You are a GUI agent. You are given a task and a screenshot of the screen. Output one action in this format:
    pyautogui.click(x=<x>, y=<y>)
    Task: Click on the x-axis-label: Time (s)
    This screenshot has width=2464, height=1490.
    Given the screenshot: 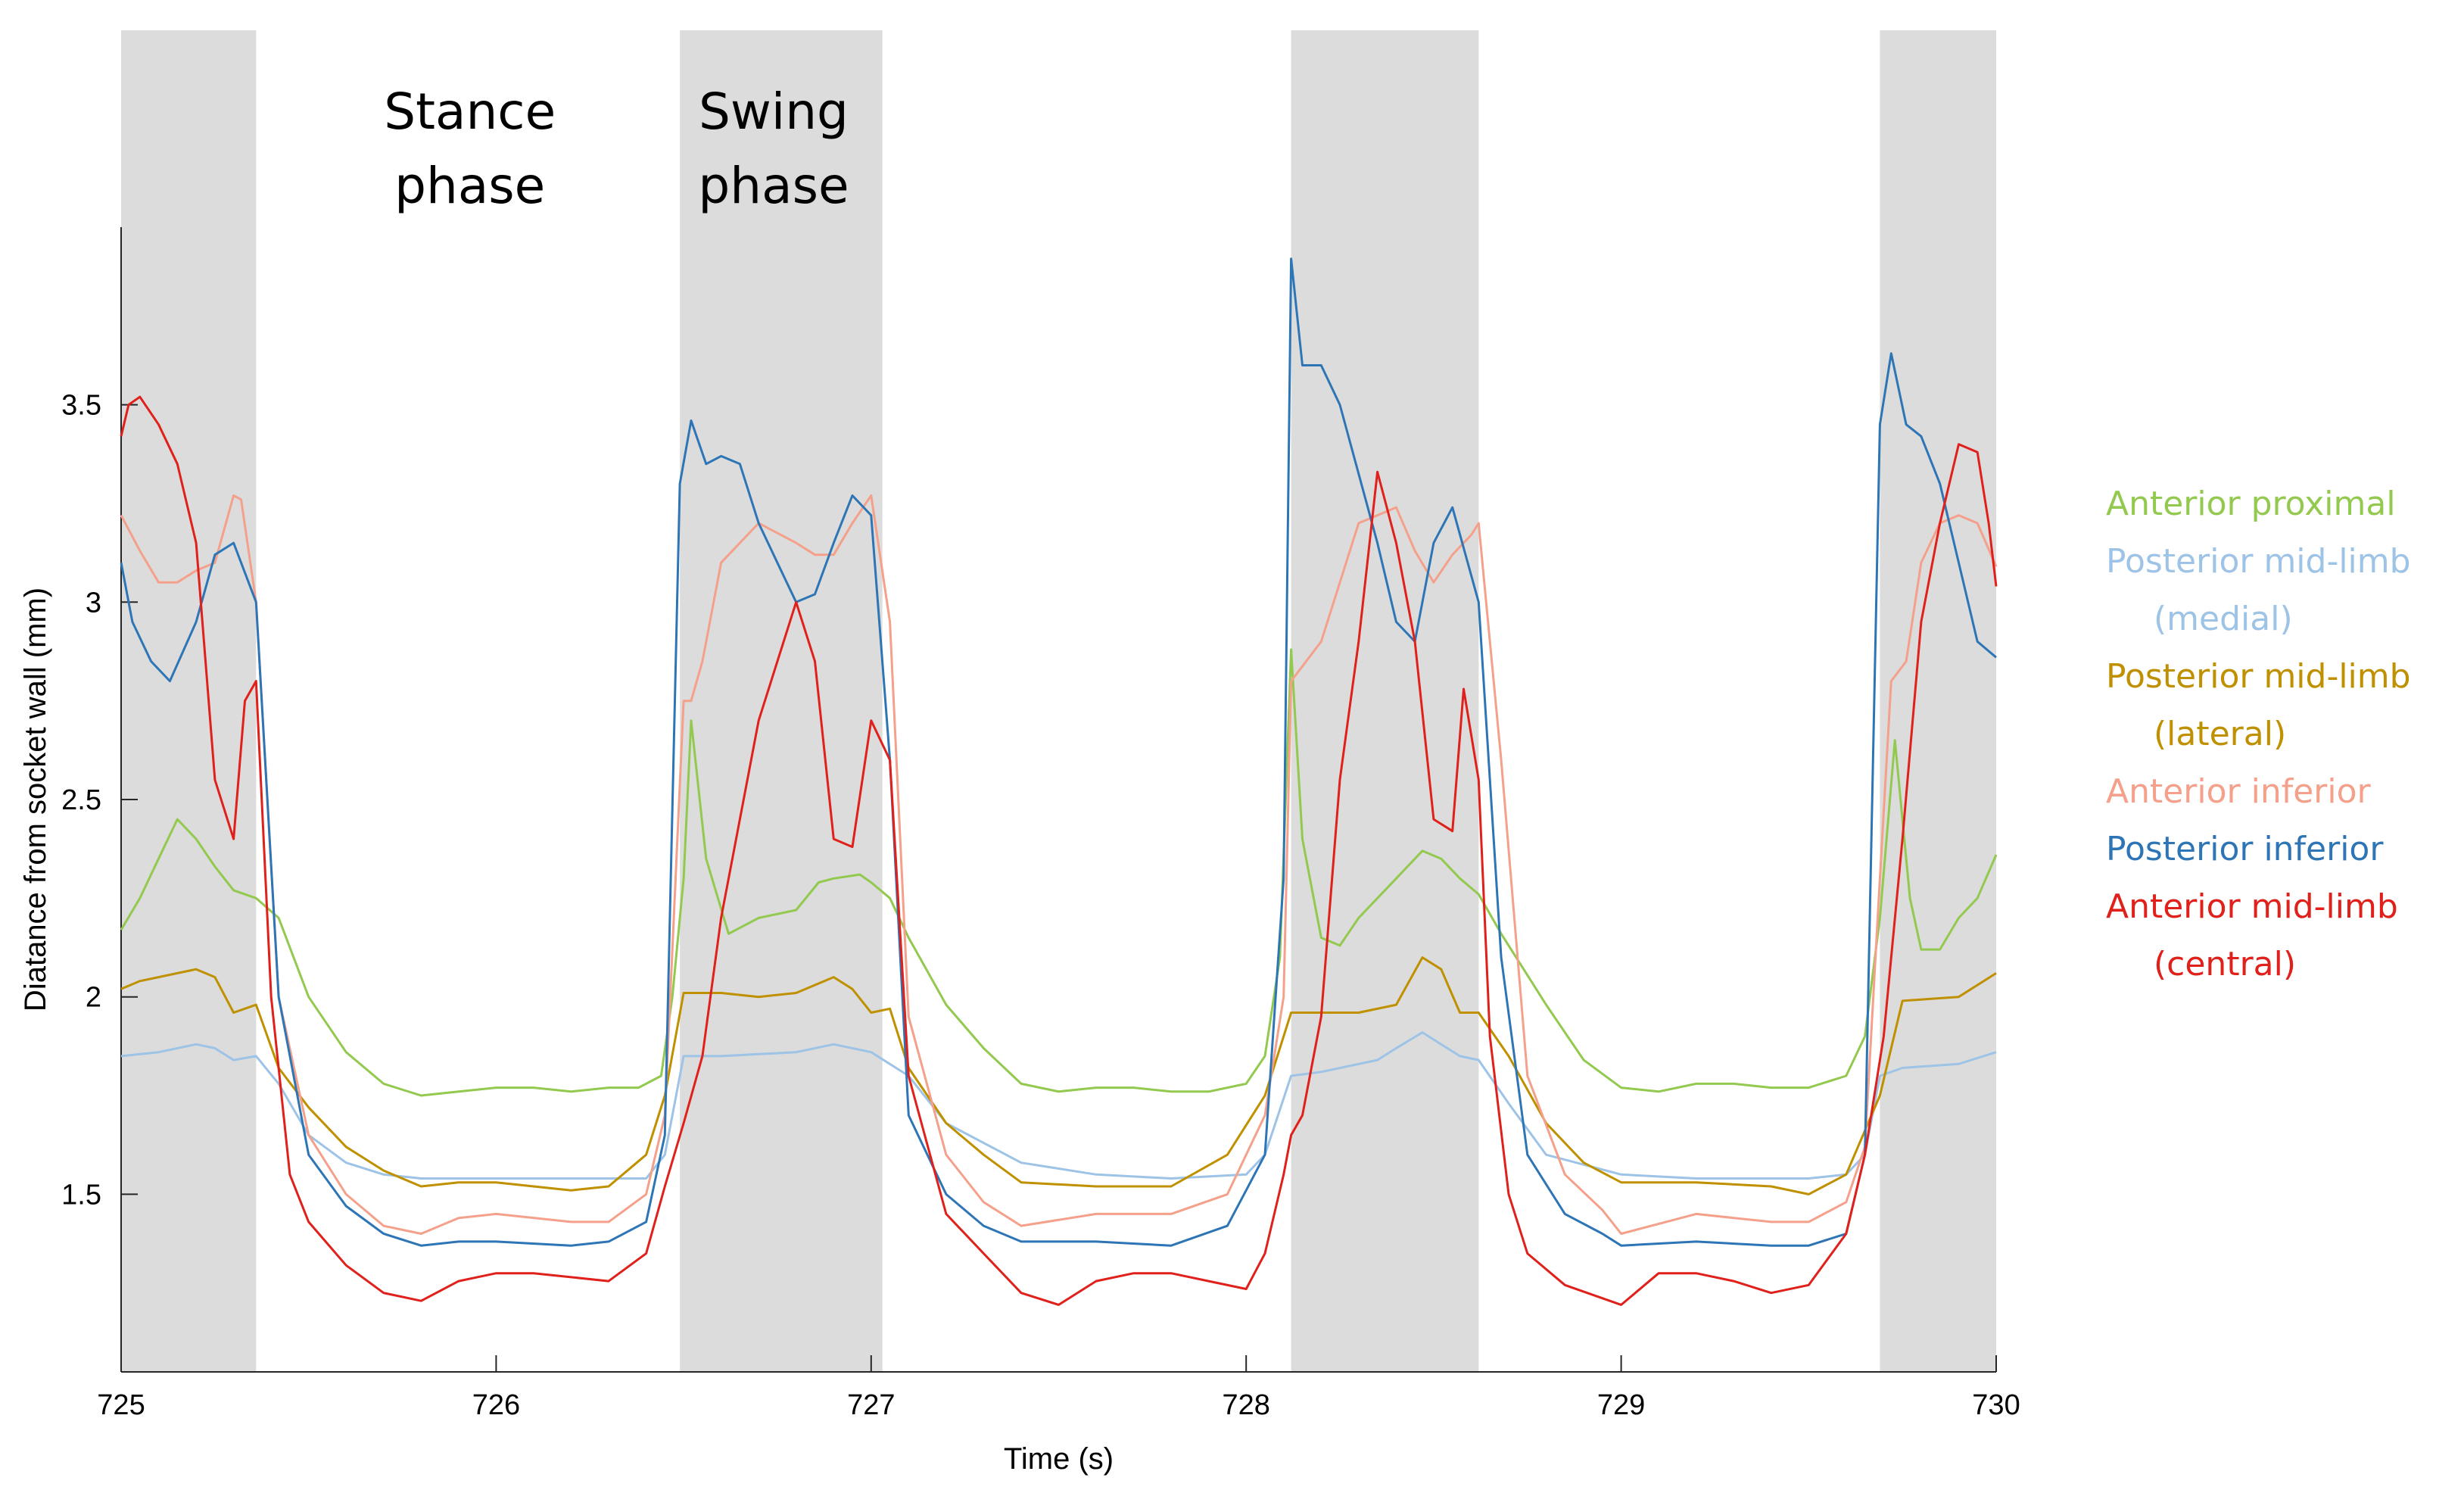 What is the action you would take?
    pyautogui.click(x=1059, y=1459)
    